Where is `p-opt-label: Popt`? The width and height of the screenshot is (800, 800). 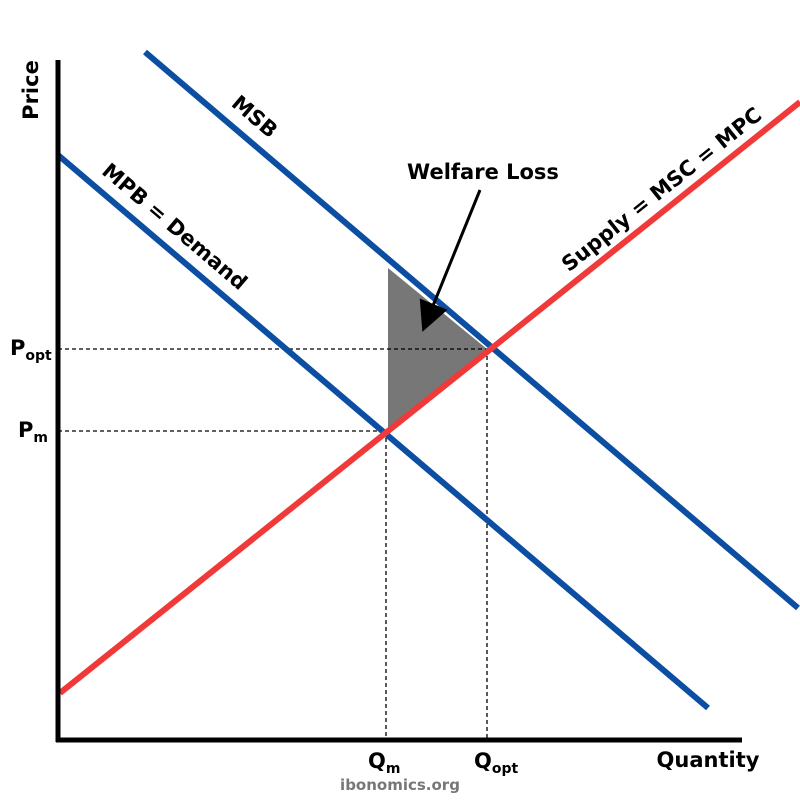
p-opt-label: Popt is located at coordinates (31, 350).